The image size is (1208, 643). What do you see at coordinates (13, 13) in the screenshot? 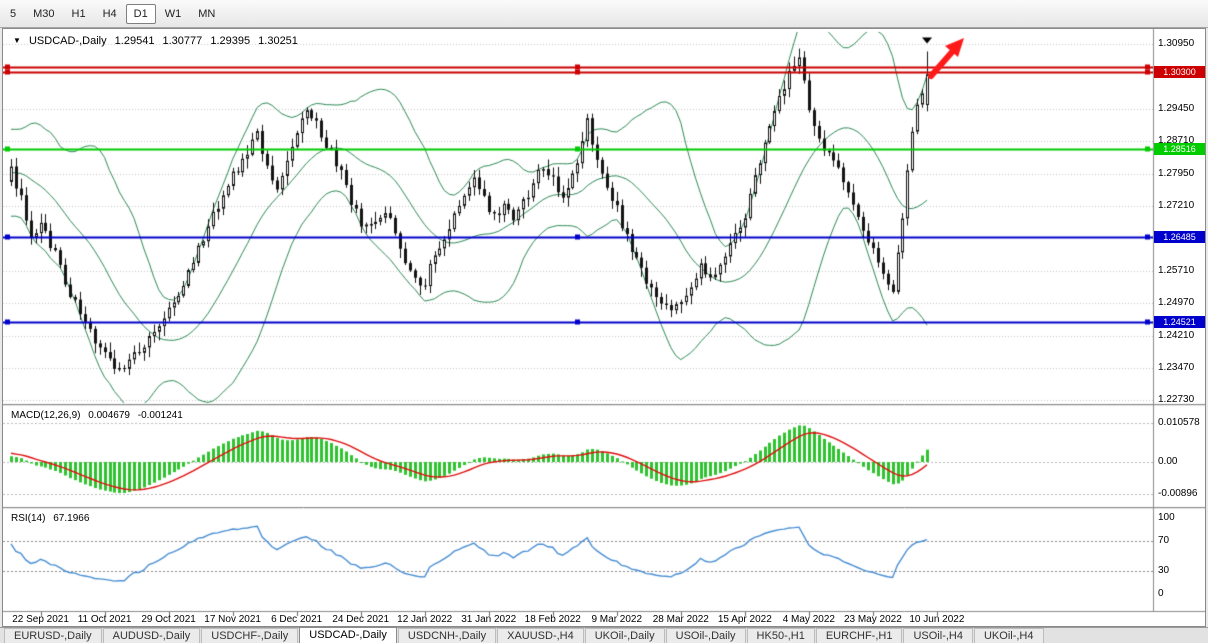
I see `timeframe-button-5: 5` at bounding box center [13, 13].